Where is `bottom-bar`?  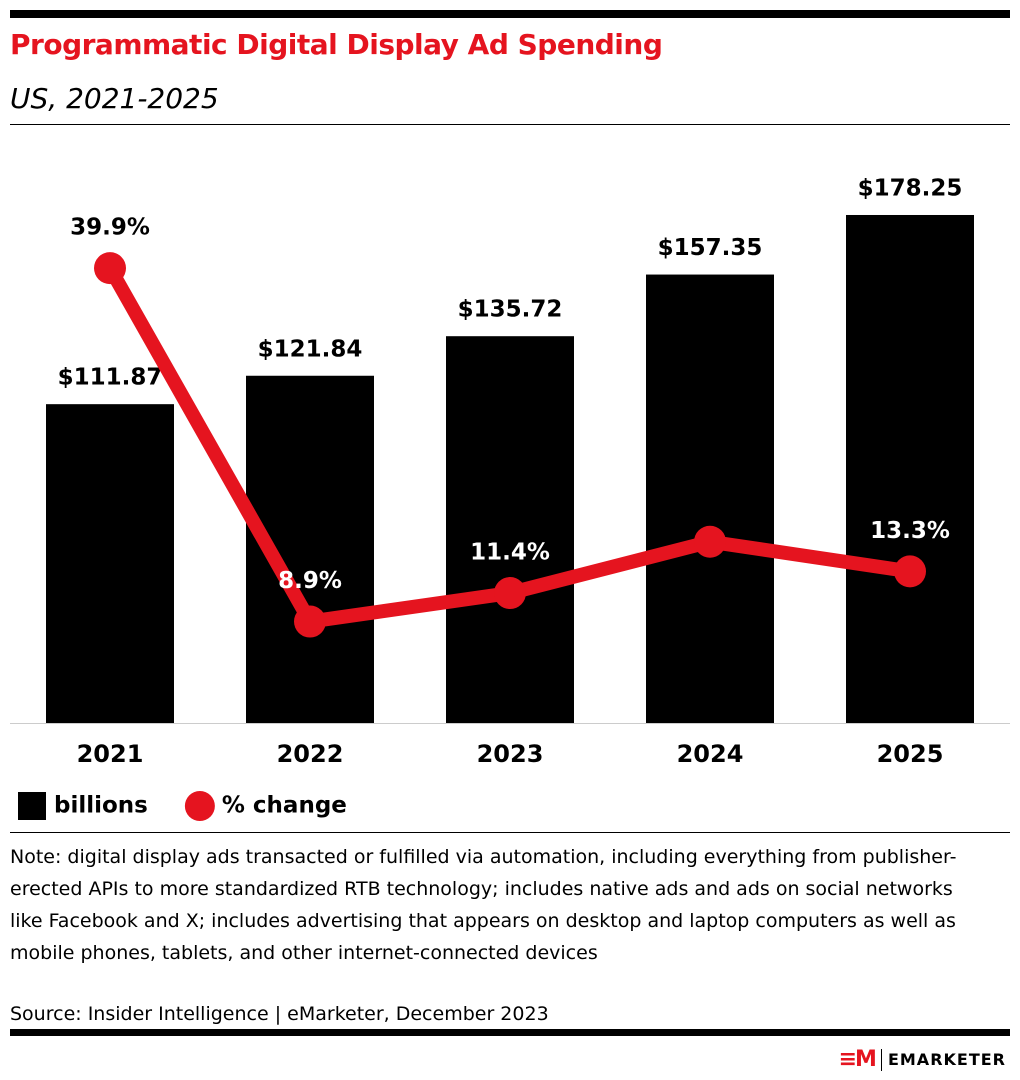 bottom-bar is located at coordinates (510, 1032).